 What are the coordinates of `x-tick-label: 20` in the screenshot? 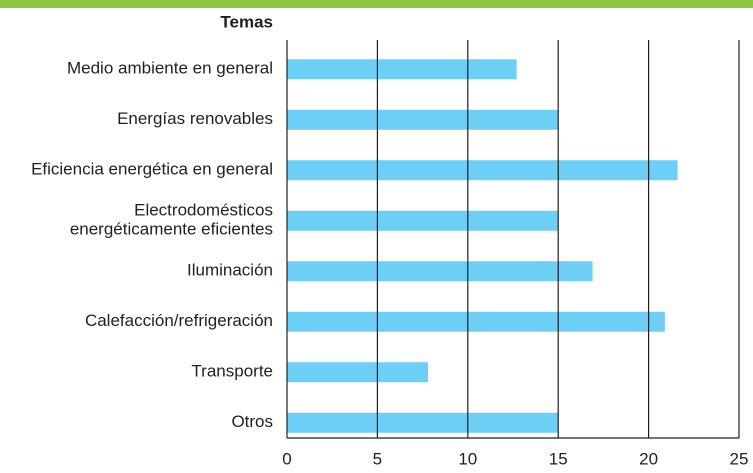 It's located at (648, 458).